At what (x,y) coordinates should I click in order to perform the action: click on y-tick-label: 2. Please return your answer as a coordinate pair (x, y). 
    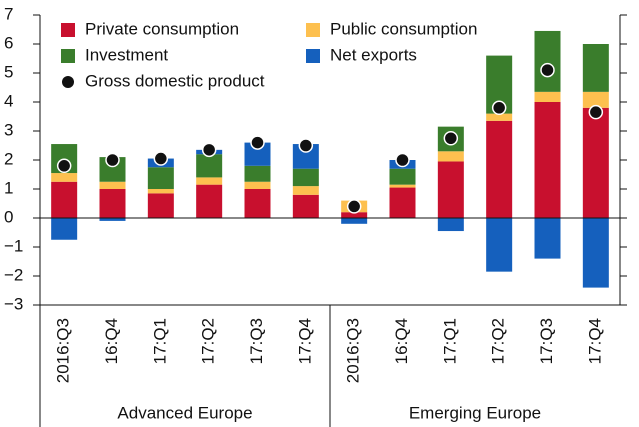
    Looking at the image, I should click on (8, 158).